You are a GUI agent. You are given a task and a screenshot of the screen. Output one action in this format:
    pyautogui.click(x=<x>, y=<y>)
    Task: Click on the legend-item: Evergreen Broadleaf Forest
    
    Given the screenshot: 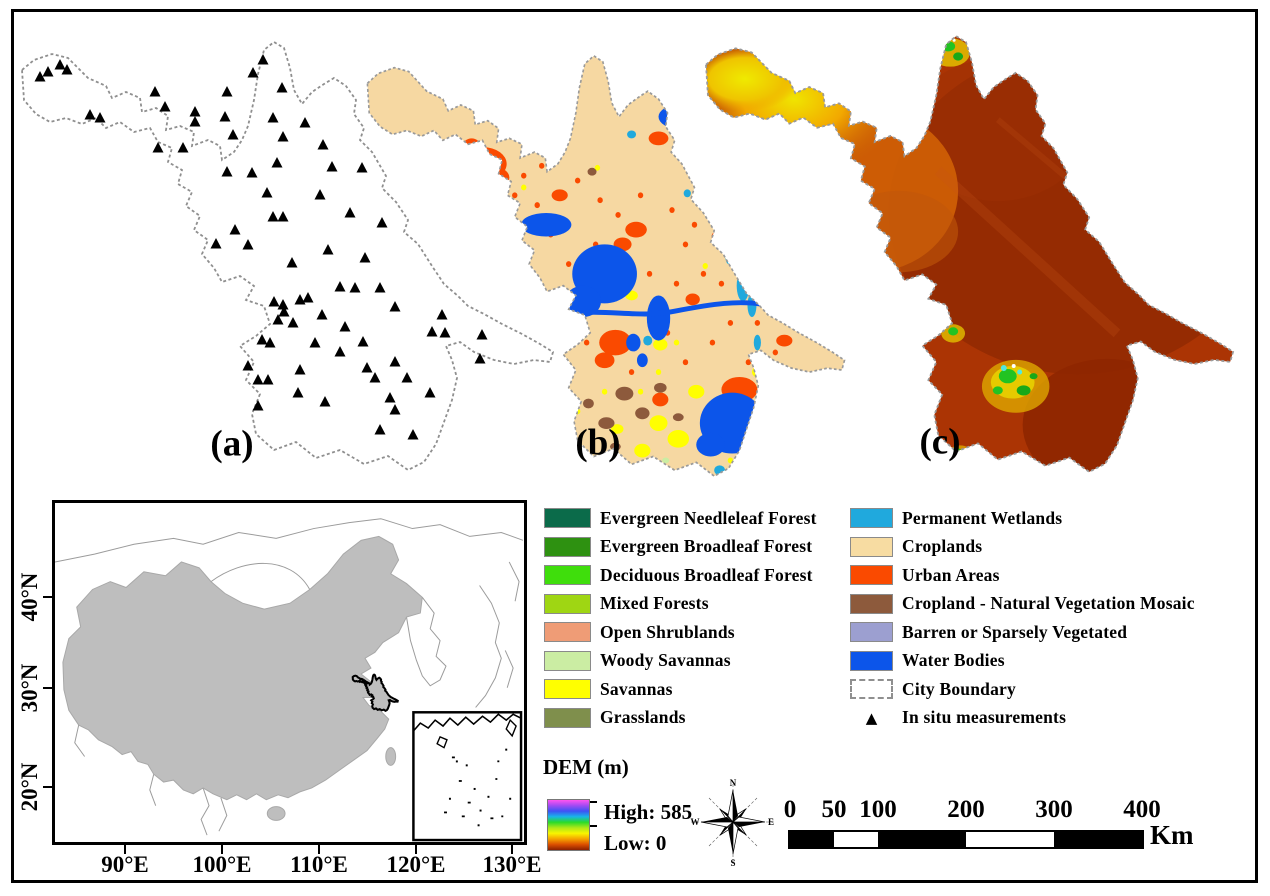 What is the action you would take?
    pyautogui.click(x=680, y=546)
    